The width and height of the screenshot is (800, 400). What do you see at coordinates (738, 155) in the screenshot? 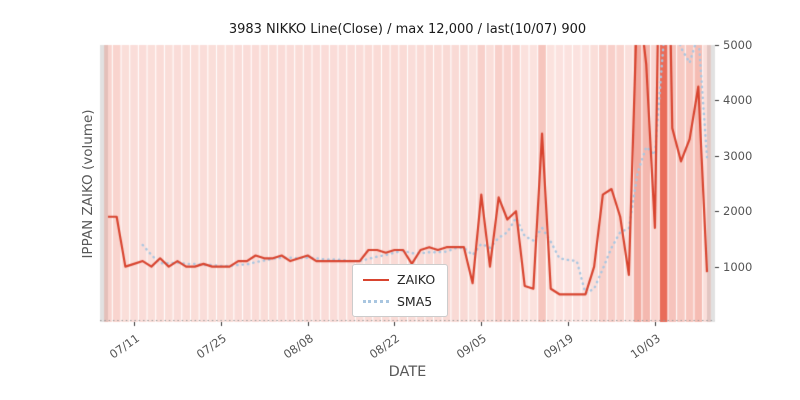
I see `y-tick-label: 3000` at bounding box center [738, 155].